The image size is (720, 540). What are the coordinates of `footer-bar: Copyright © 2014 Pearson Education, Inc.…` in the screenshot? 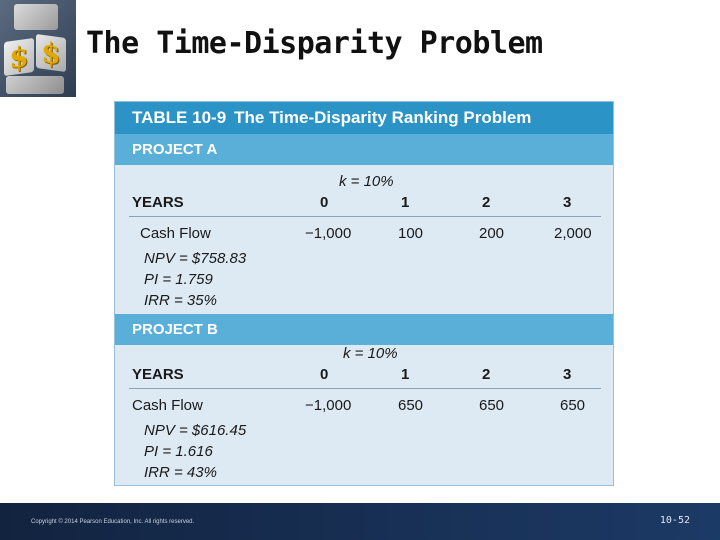 It's located at (360, 521).